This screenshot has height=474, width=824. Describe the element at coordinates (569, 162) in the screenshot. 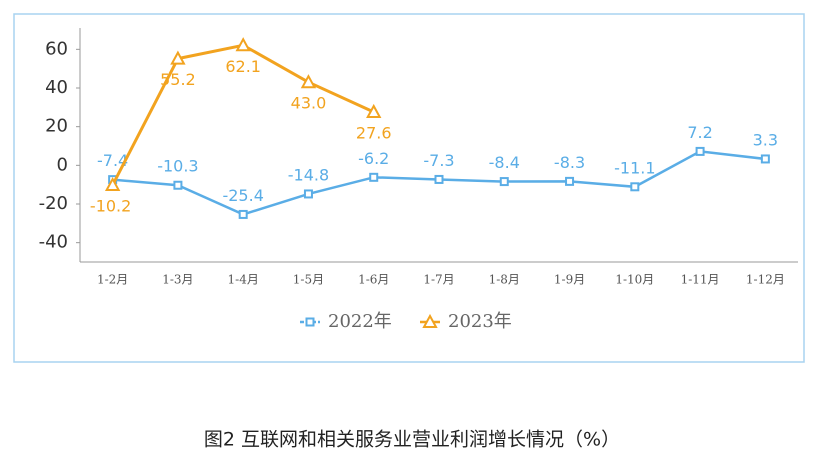

I see `data-label: -8.3` at that location.